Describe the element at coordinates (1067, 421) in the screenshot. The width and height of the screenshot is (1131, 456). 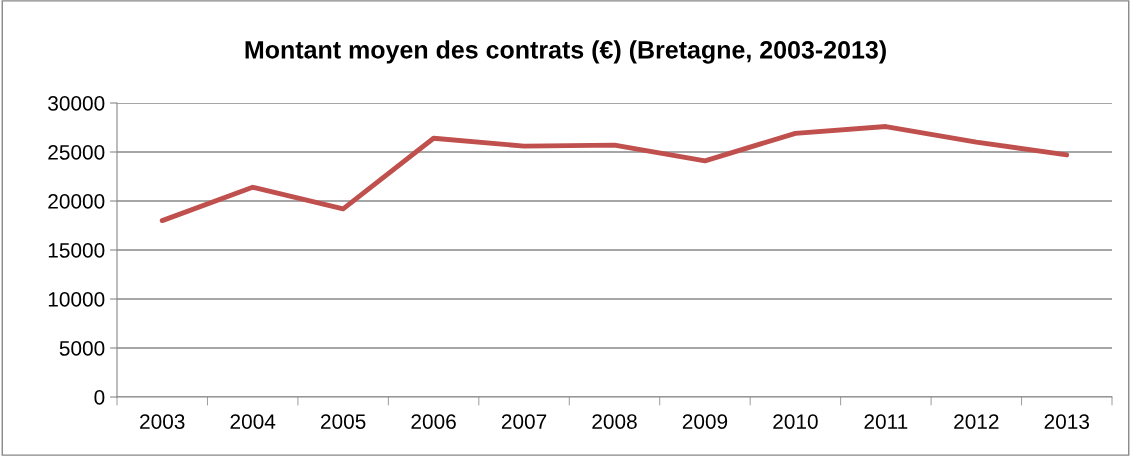
I see `x-tick-label: 2013` at that location.